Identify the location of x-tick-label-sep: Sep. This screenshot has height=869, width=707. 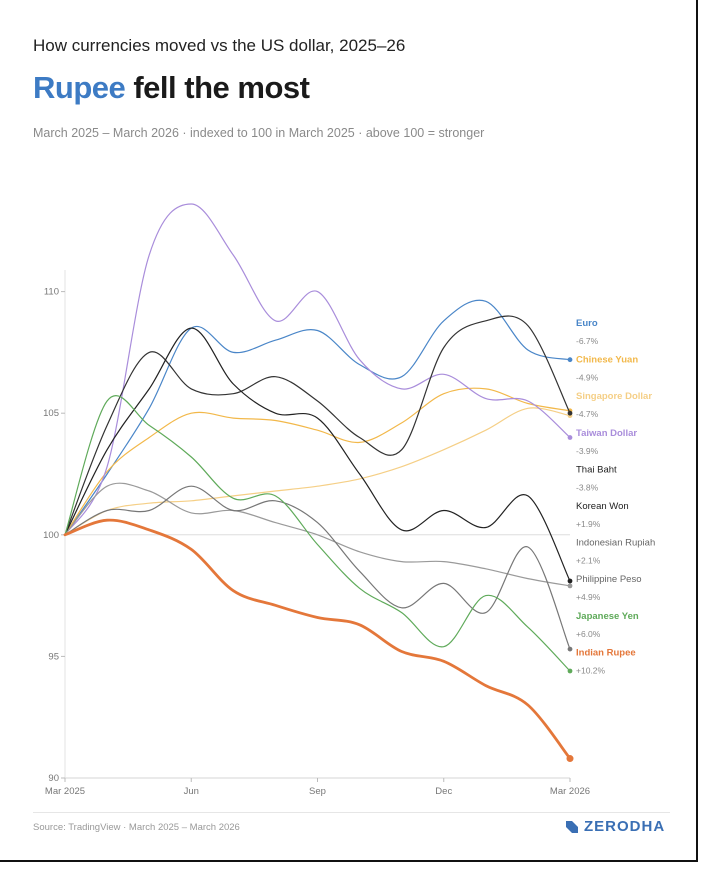
(317, 791).